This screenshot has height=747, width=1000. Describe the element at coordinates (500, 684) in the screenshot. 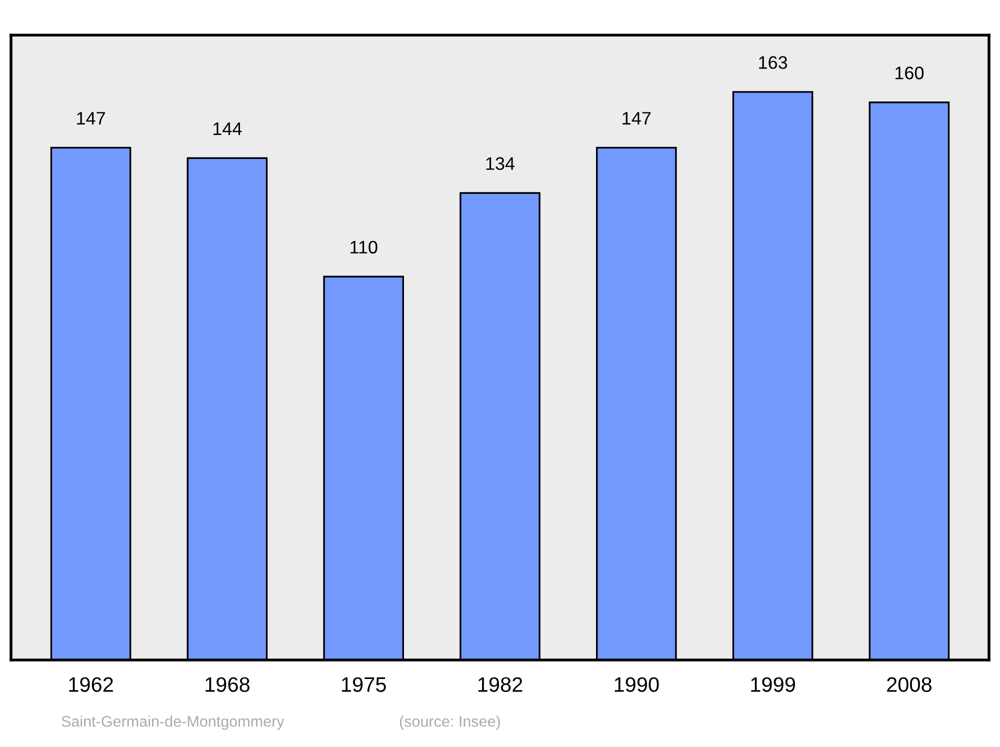

I see `x-tick-label: 1982` at that location.